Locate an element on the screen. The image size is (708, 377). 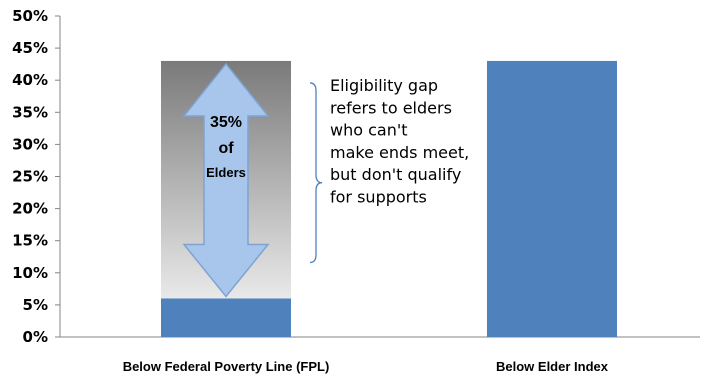
arrow-label: Elders is located at coordinates (226, 172).